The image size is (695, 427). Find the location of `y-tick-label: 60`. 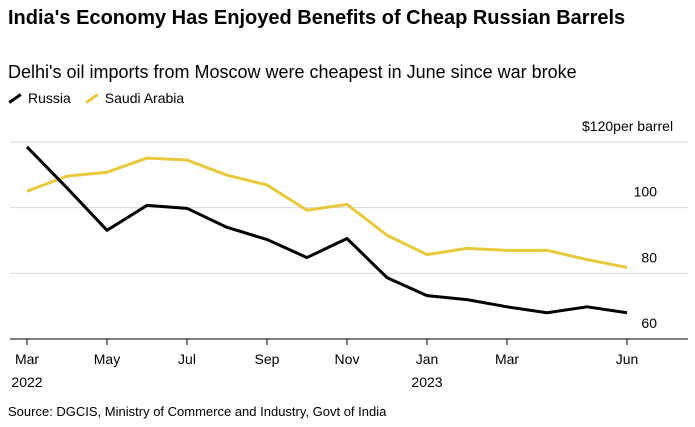

y-tick-label: 60 is located at coordinates (649, 323).